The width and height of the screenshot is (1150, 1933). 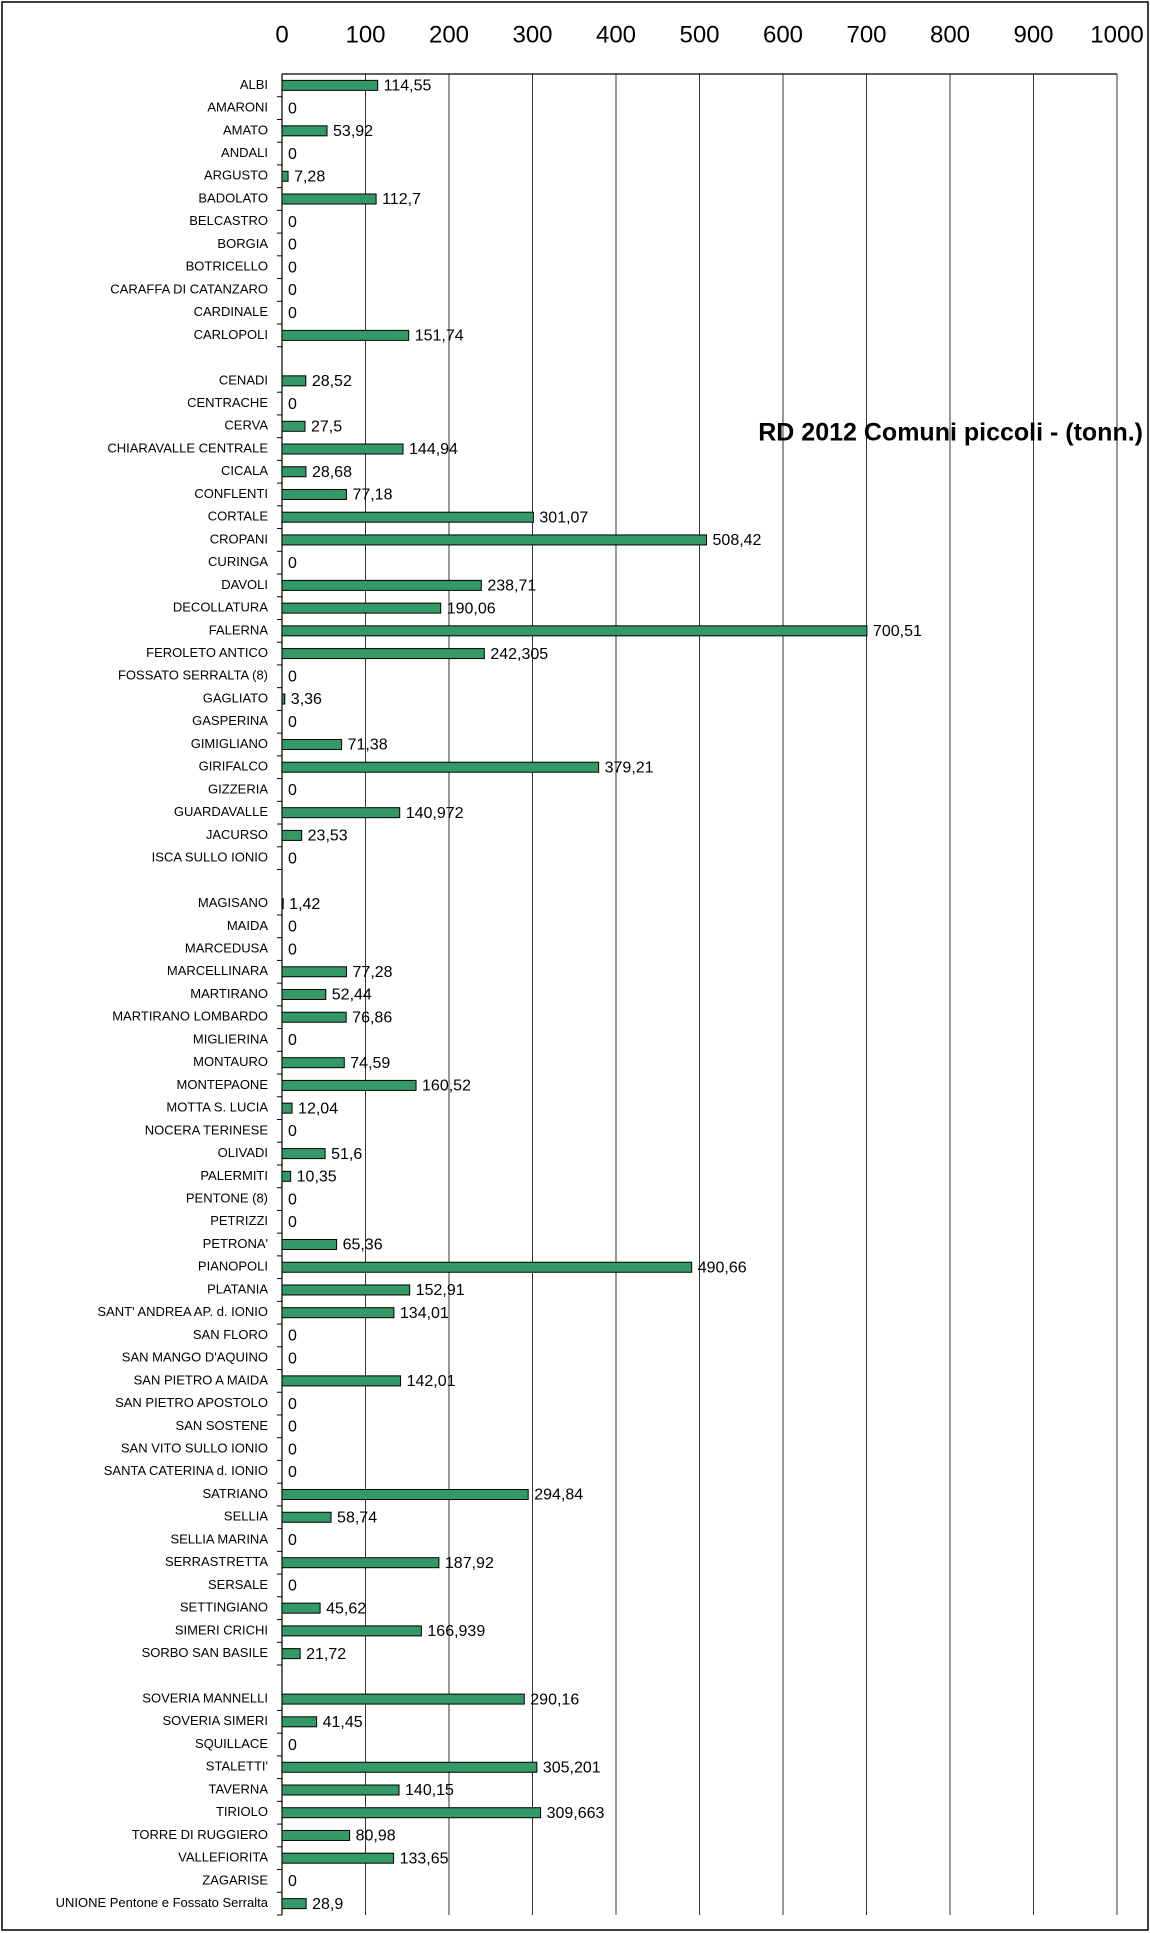 I want to click on y-tick-label: ANDALI, so click(x=244, y=152).